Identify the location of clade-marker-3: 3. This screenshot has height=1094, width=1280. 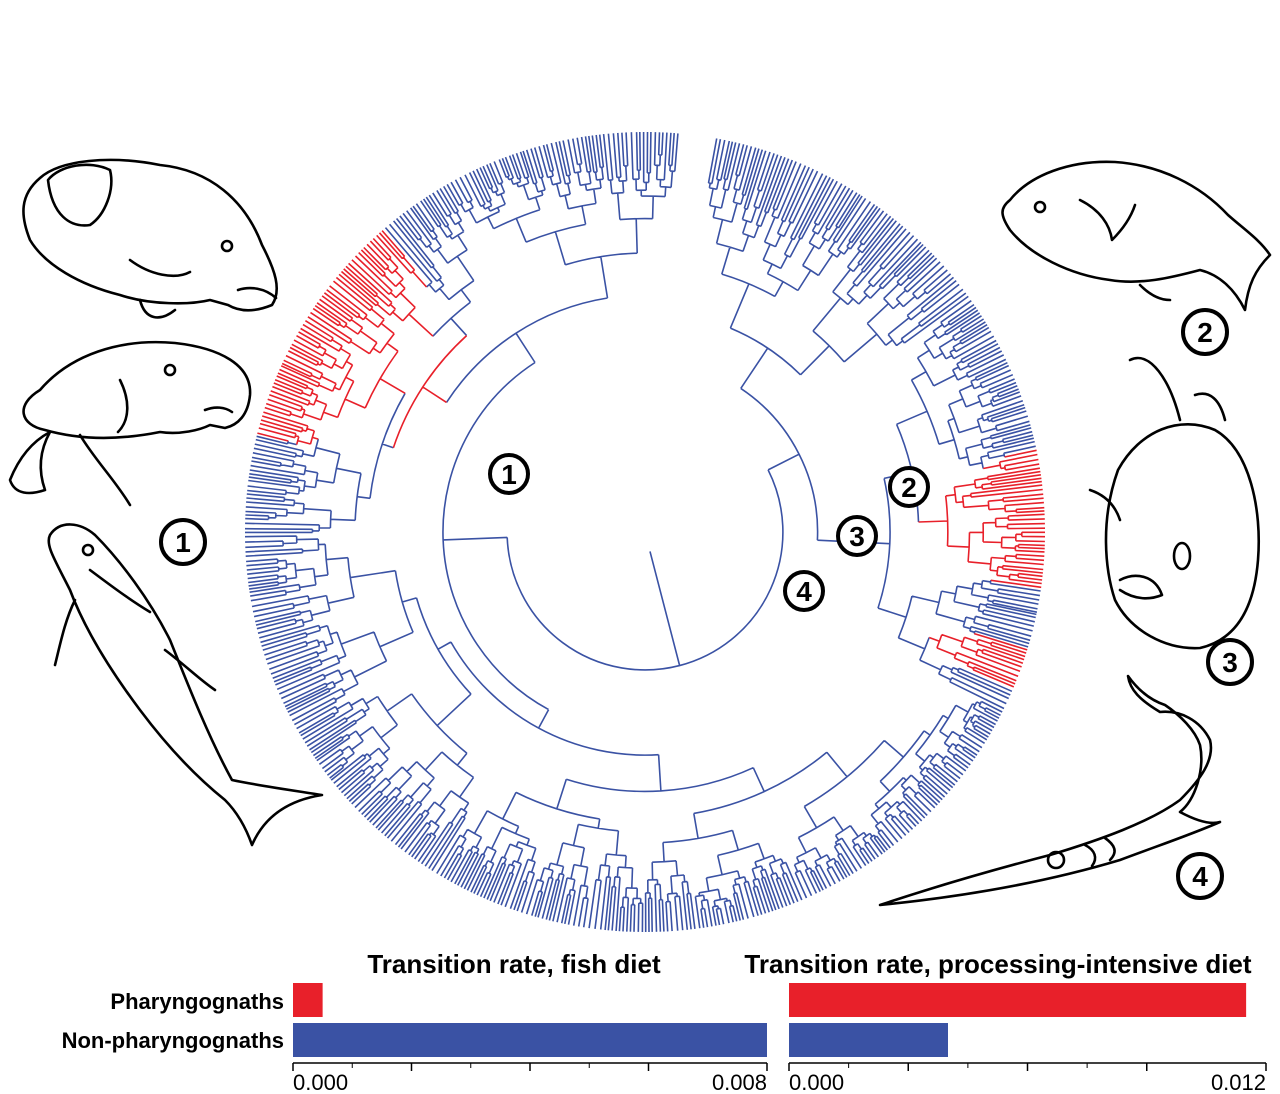
(857, 536).